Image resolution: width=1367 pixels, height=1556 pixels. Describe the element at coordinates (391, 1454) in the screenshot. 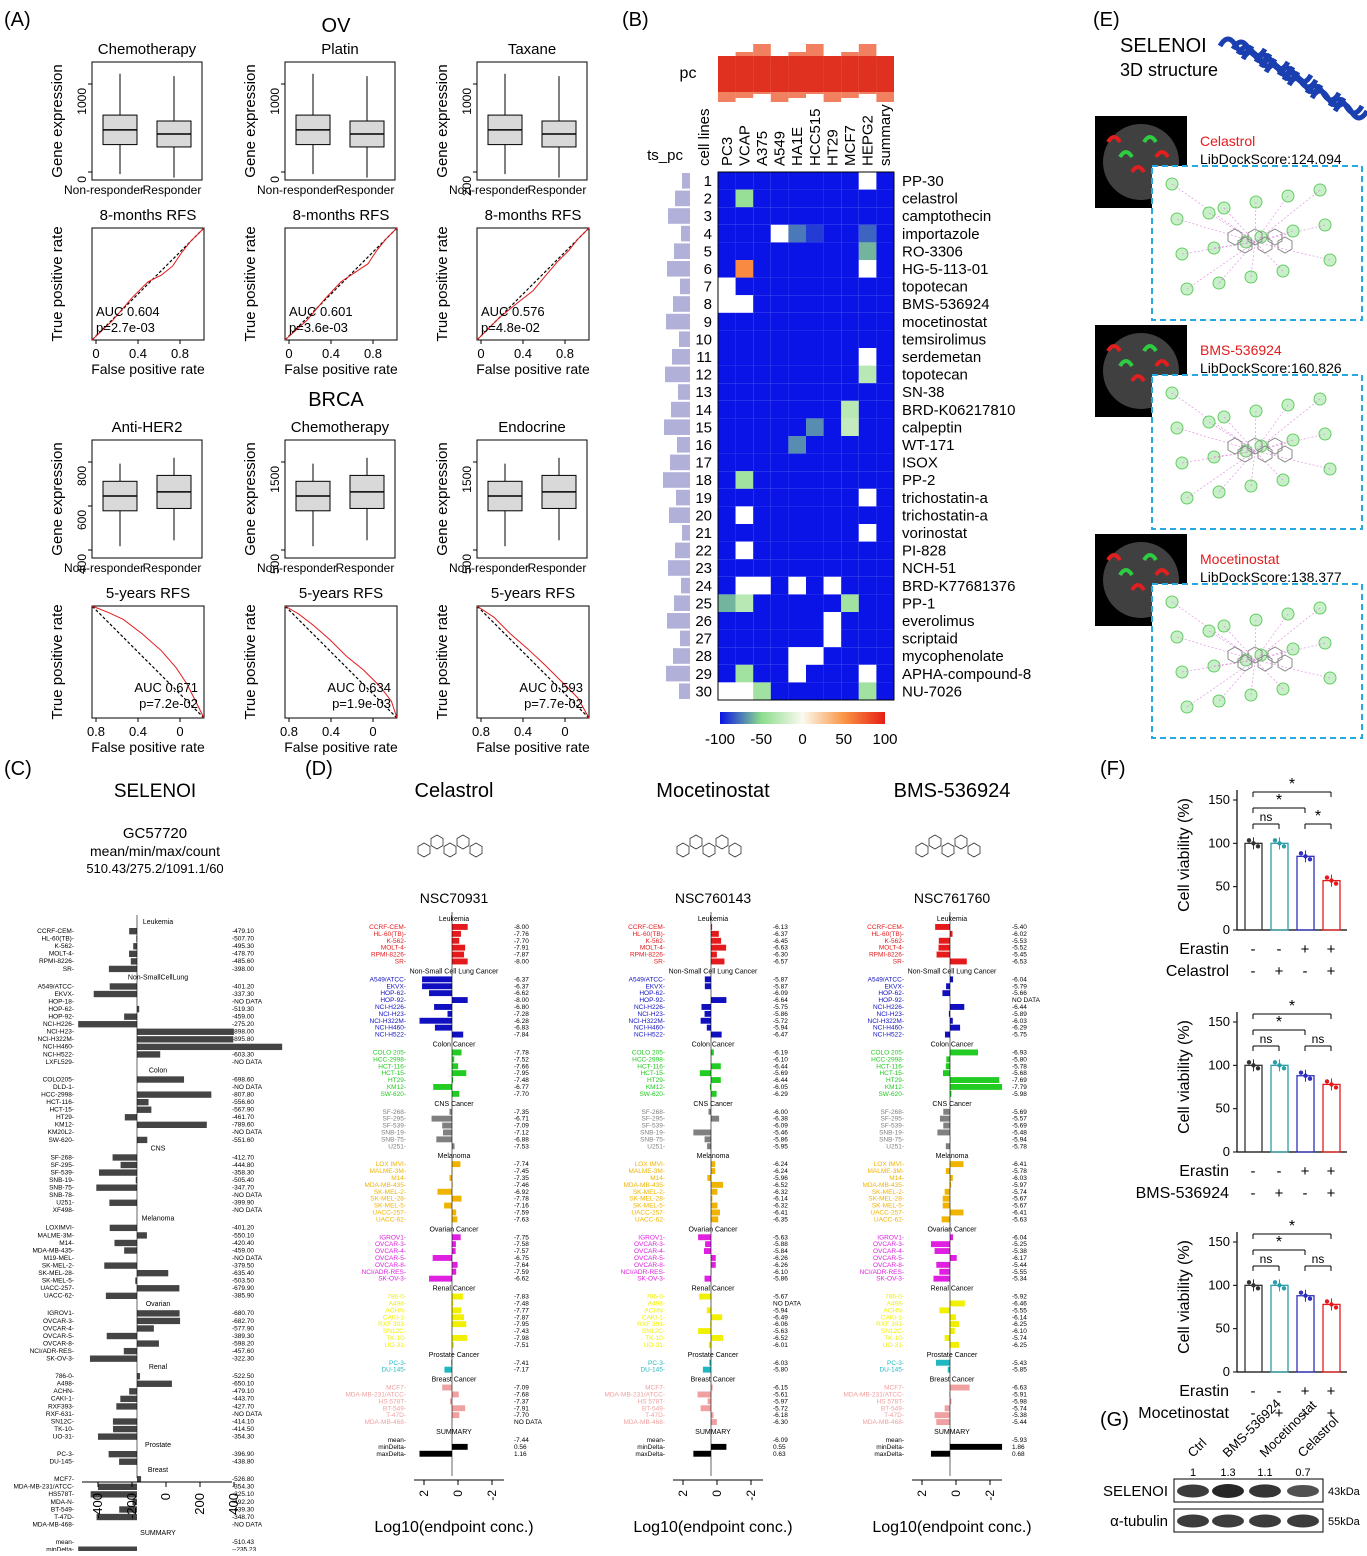

I see `cell-line-label: maxDelta-` at that location.